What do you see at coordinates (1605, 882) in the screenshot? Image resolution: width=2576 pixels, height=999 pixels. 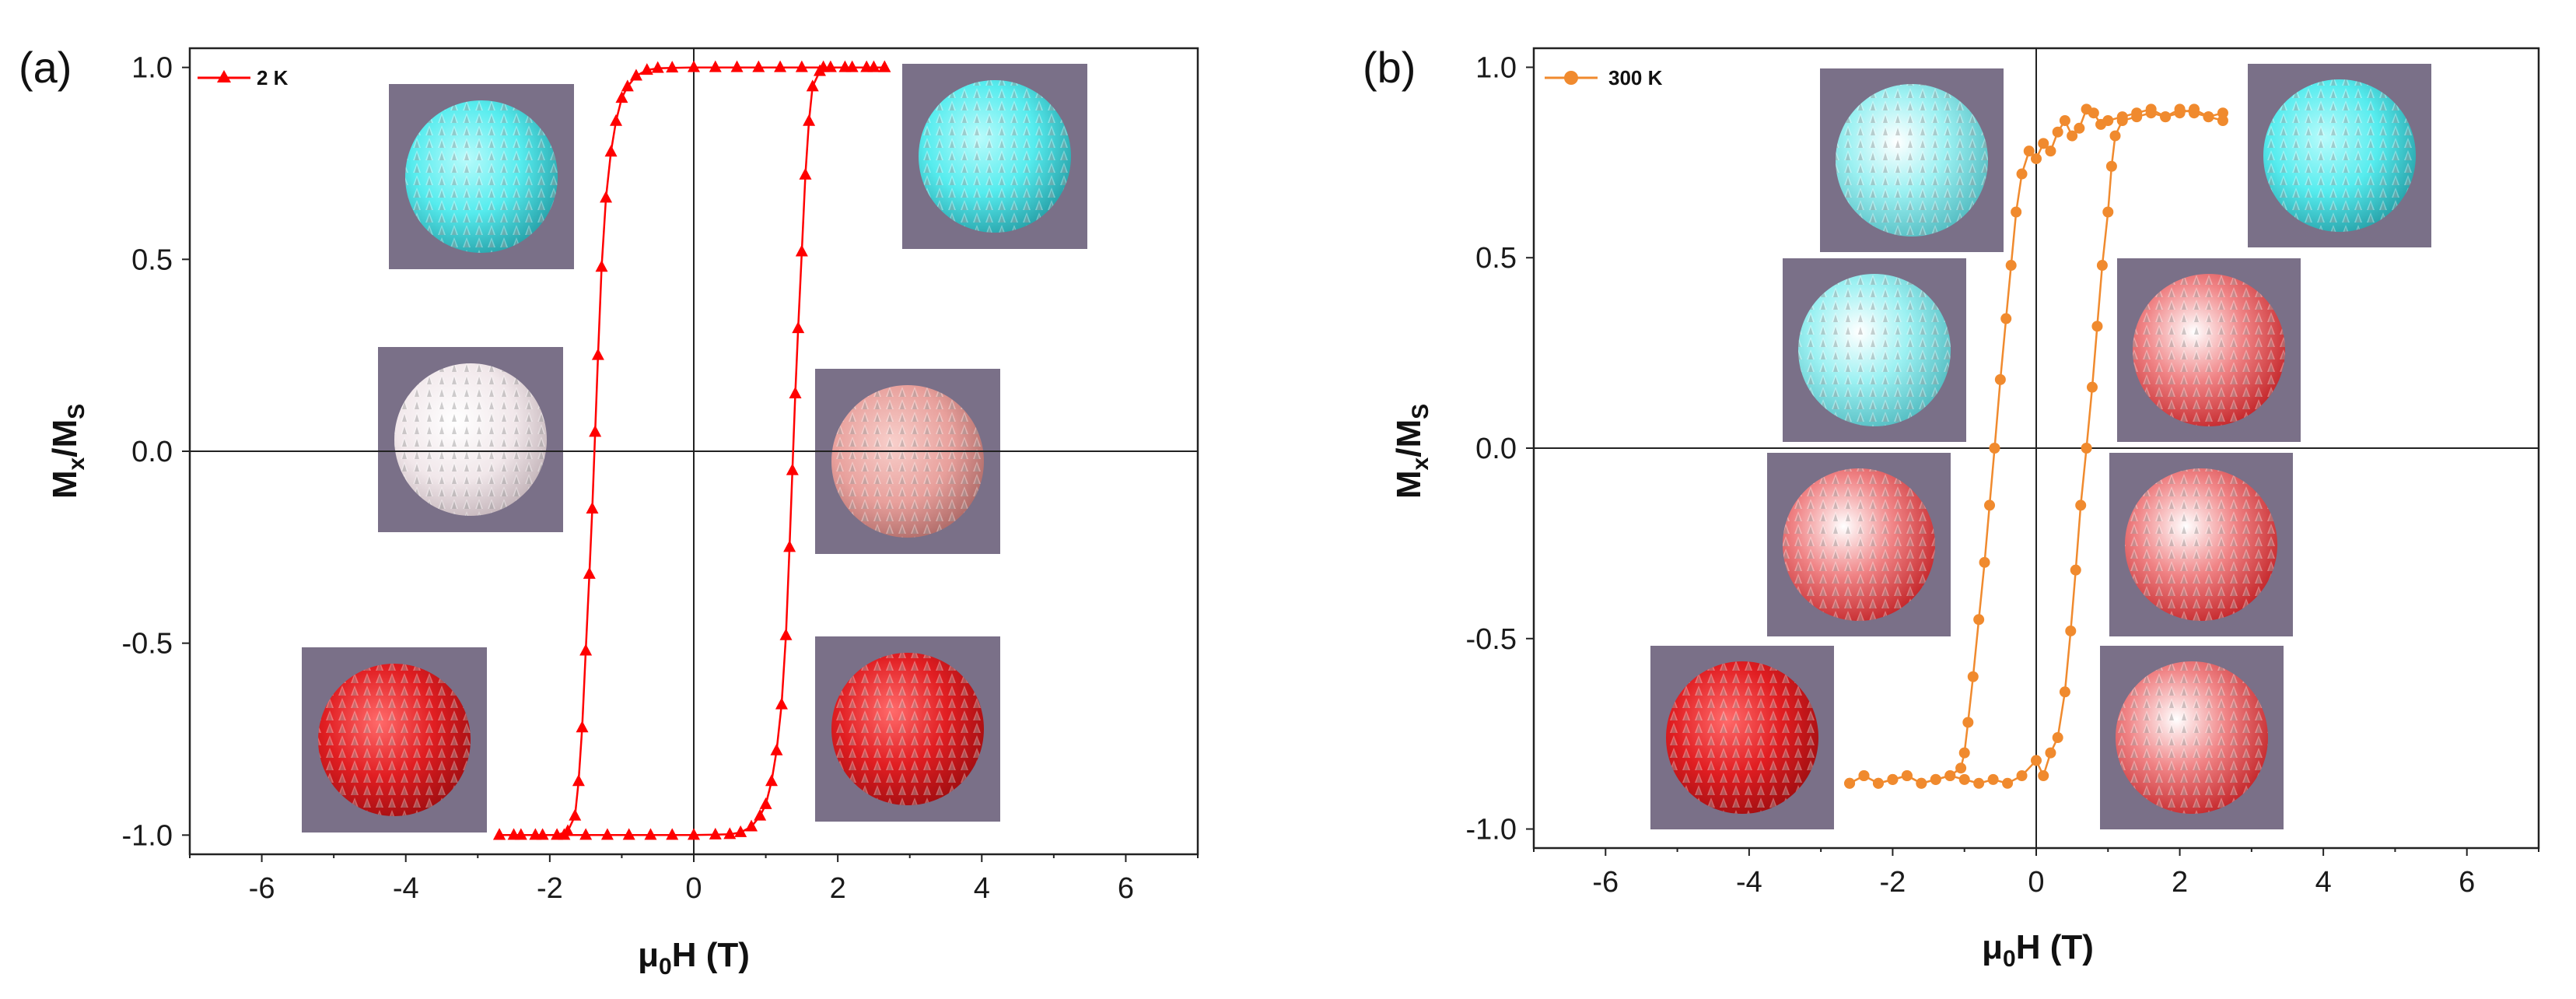 I see `xtick-label-b: -6` at bounding box center [1605, 882].